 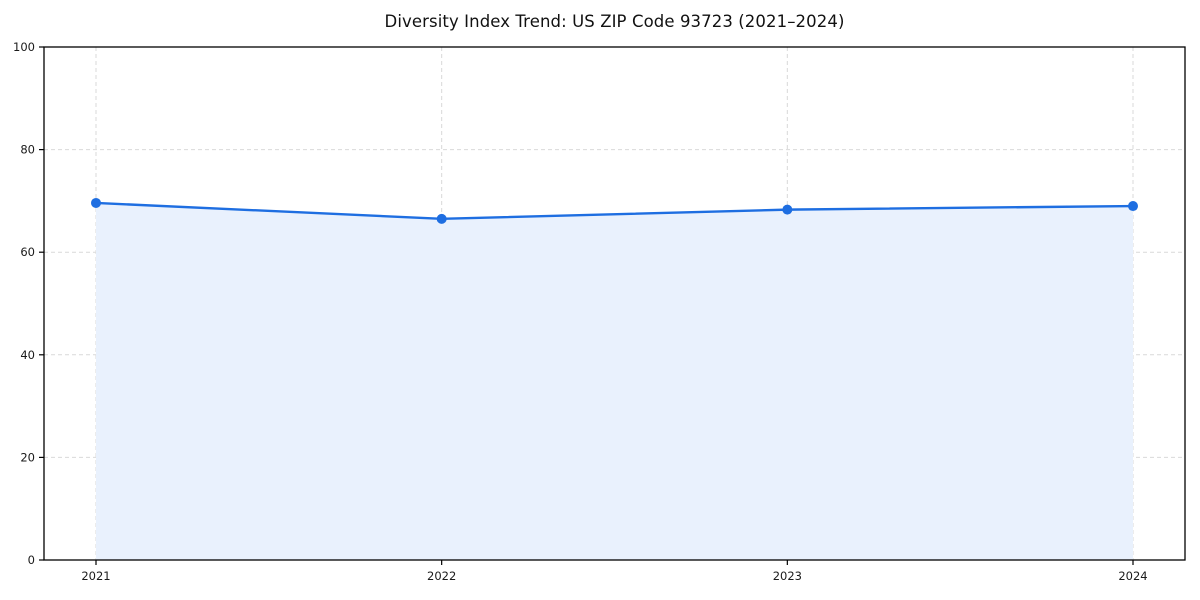 What do you see at coordinates (614, 211) in the screenshot?
I see `trend-line` at bounding box center [614, 211].